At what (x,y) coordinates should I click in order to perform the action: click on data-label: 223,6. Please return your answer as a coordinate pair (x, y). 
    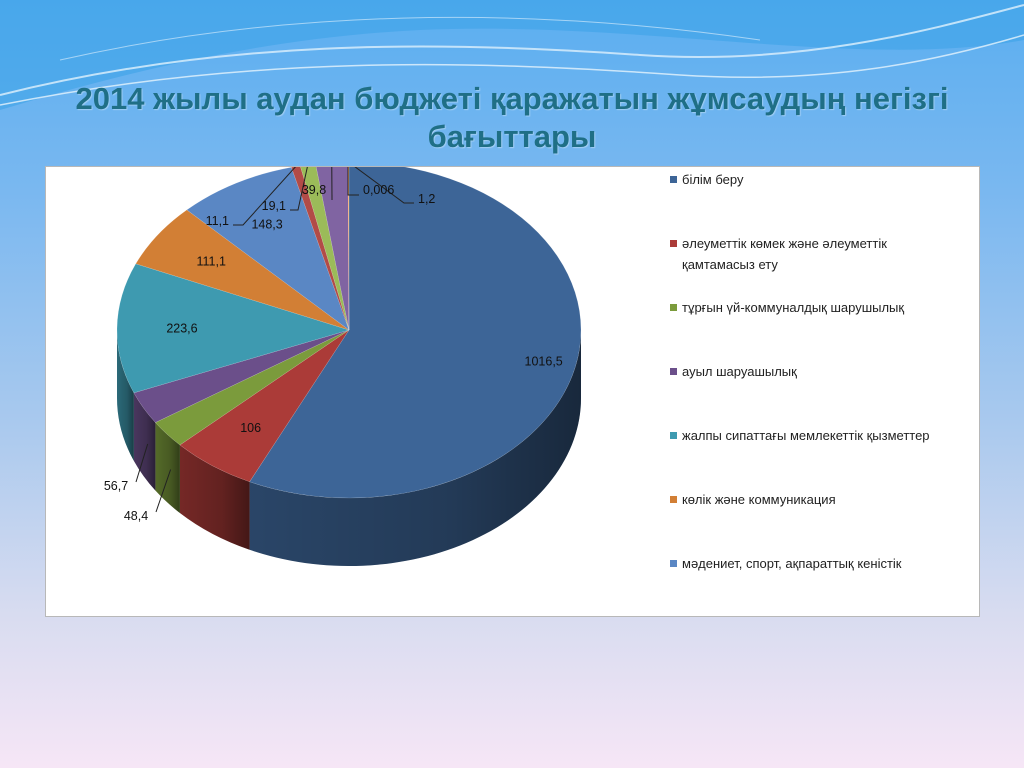
    Looking at the image, I should click on (181, 329).